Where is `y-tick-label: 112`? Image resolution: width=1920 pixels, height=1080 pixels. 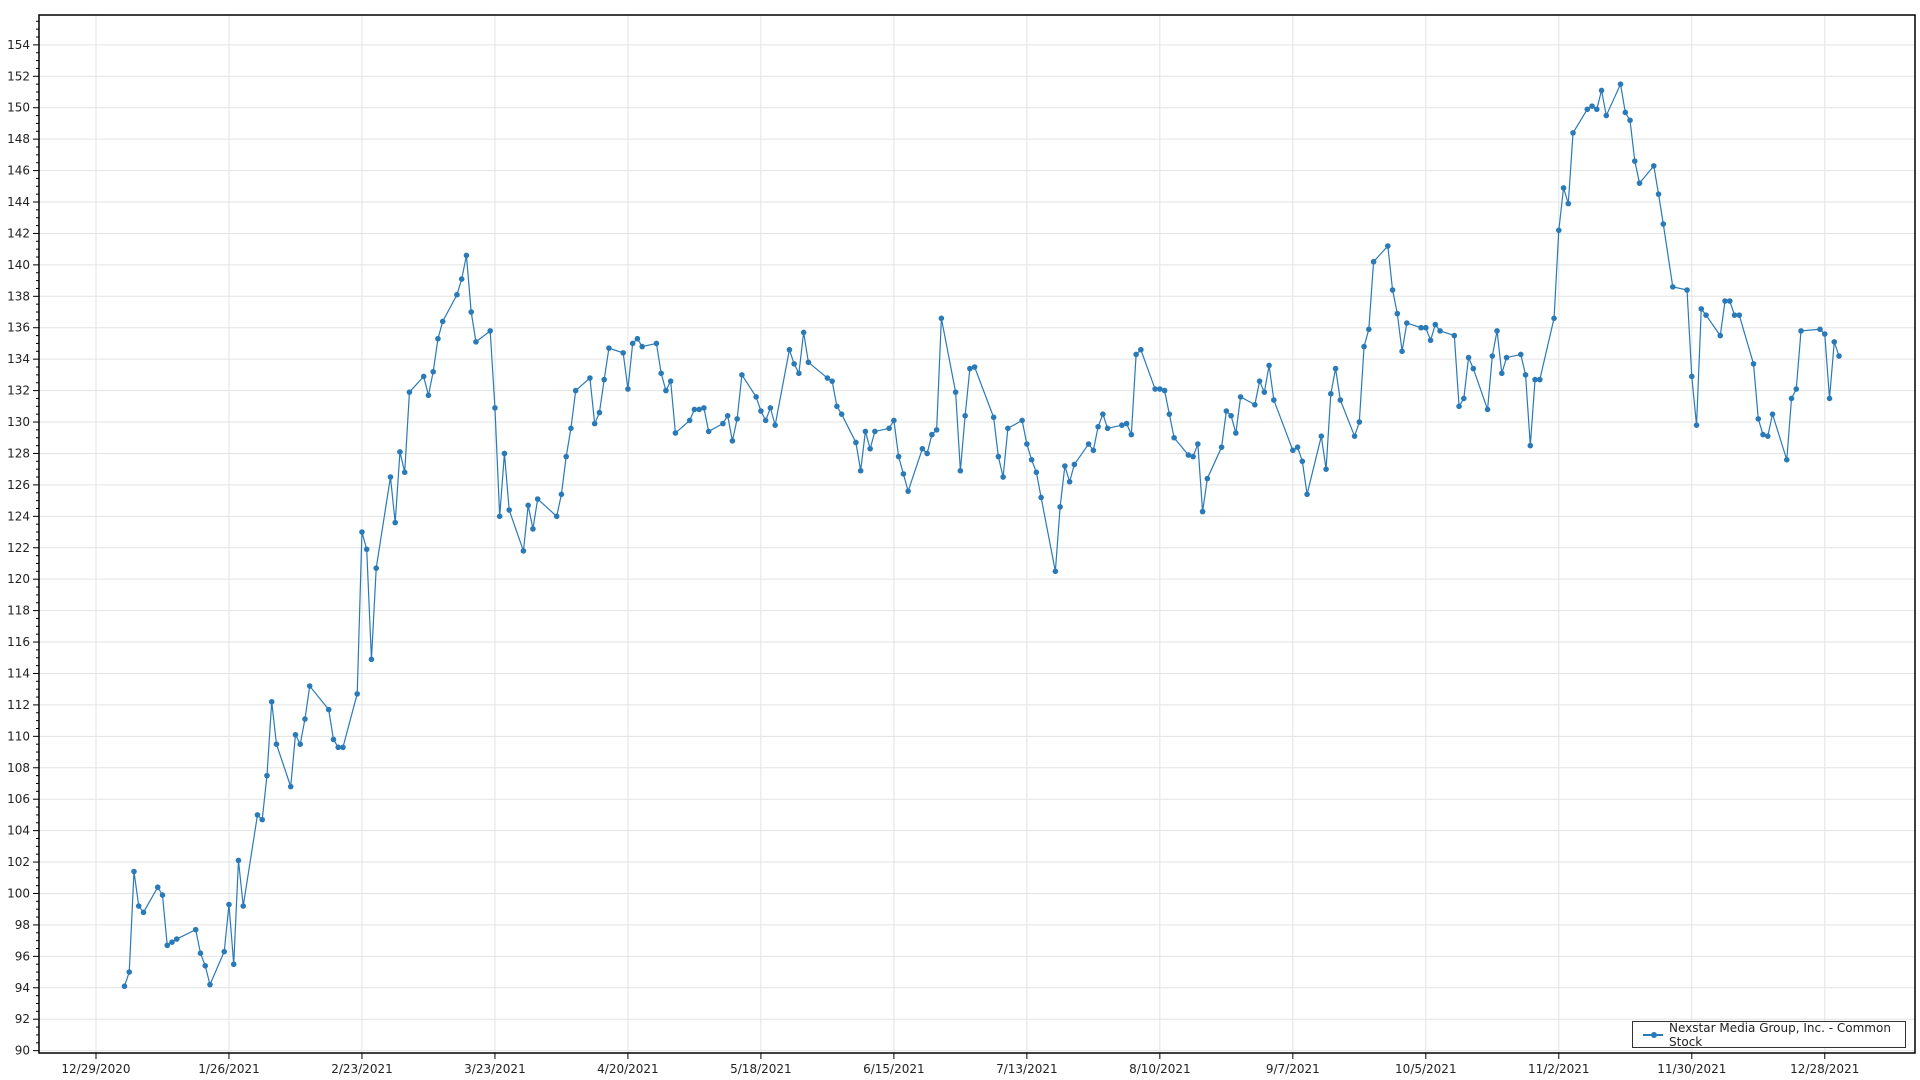 y-tick-label: 112 is located at coordinates (18, 705).